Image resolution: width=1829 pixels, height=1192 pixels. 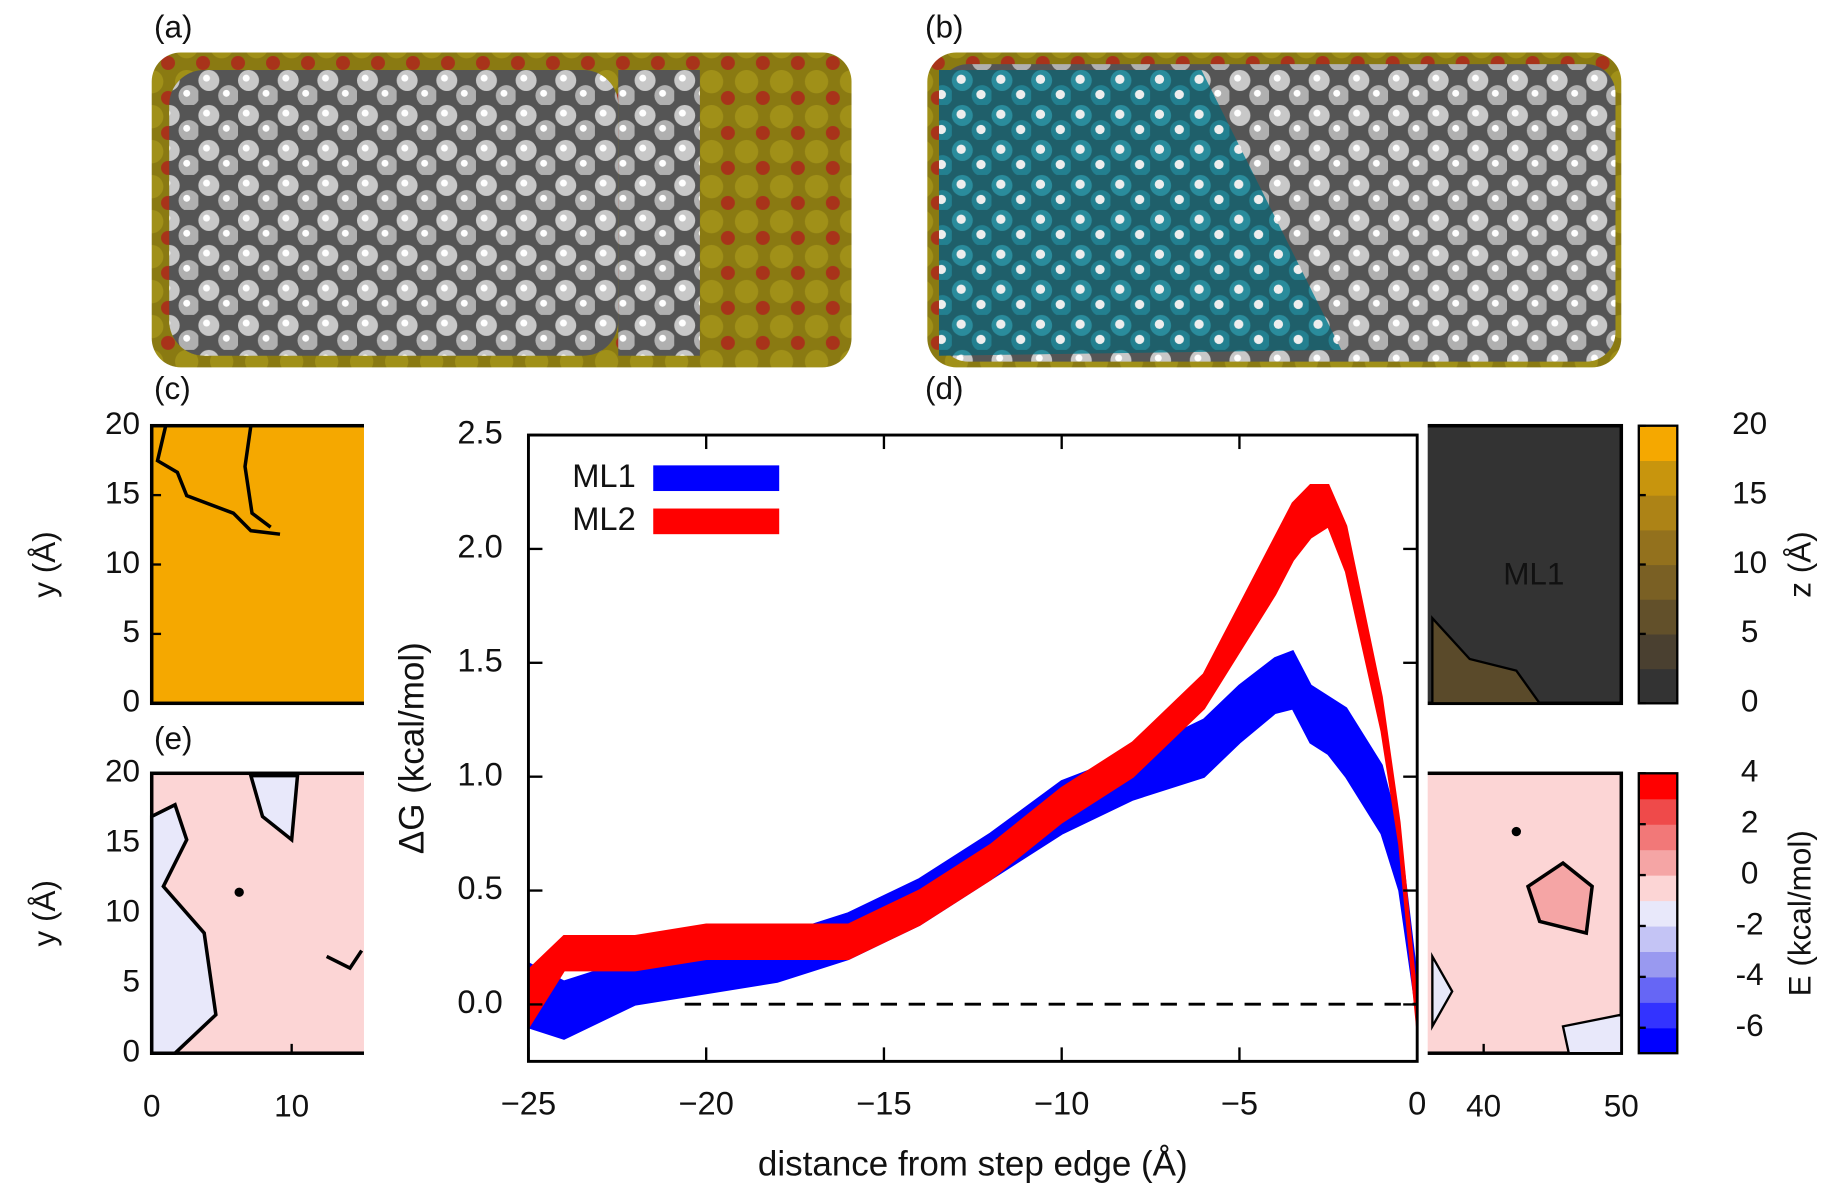 I want to click on y-tick-label: 0.0, so click(x=479, y=1001).